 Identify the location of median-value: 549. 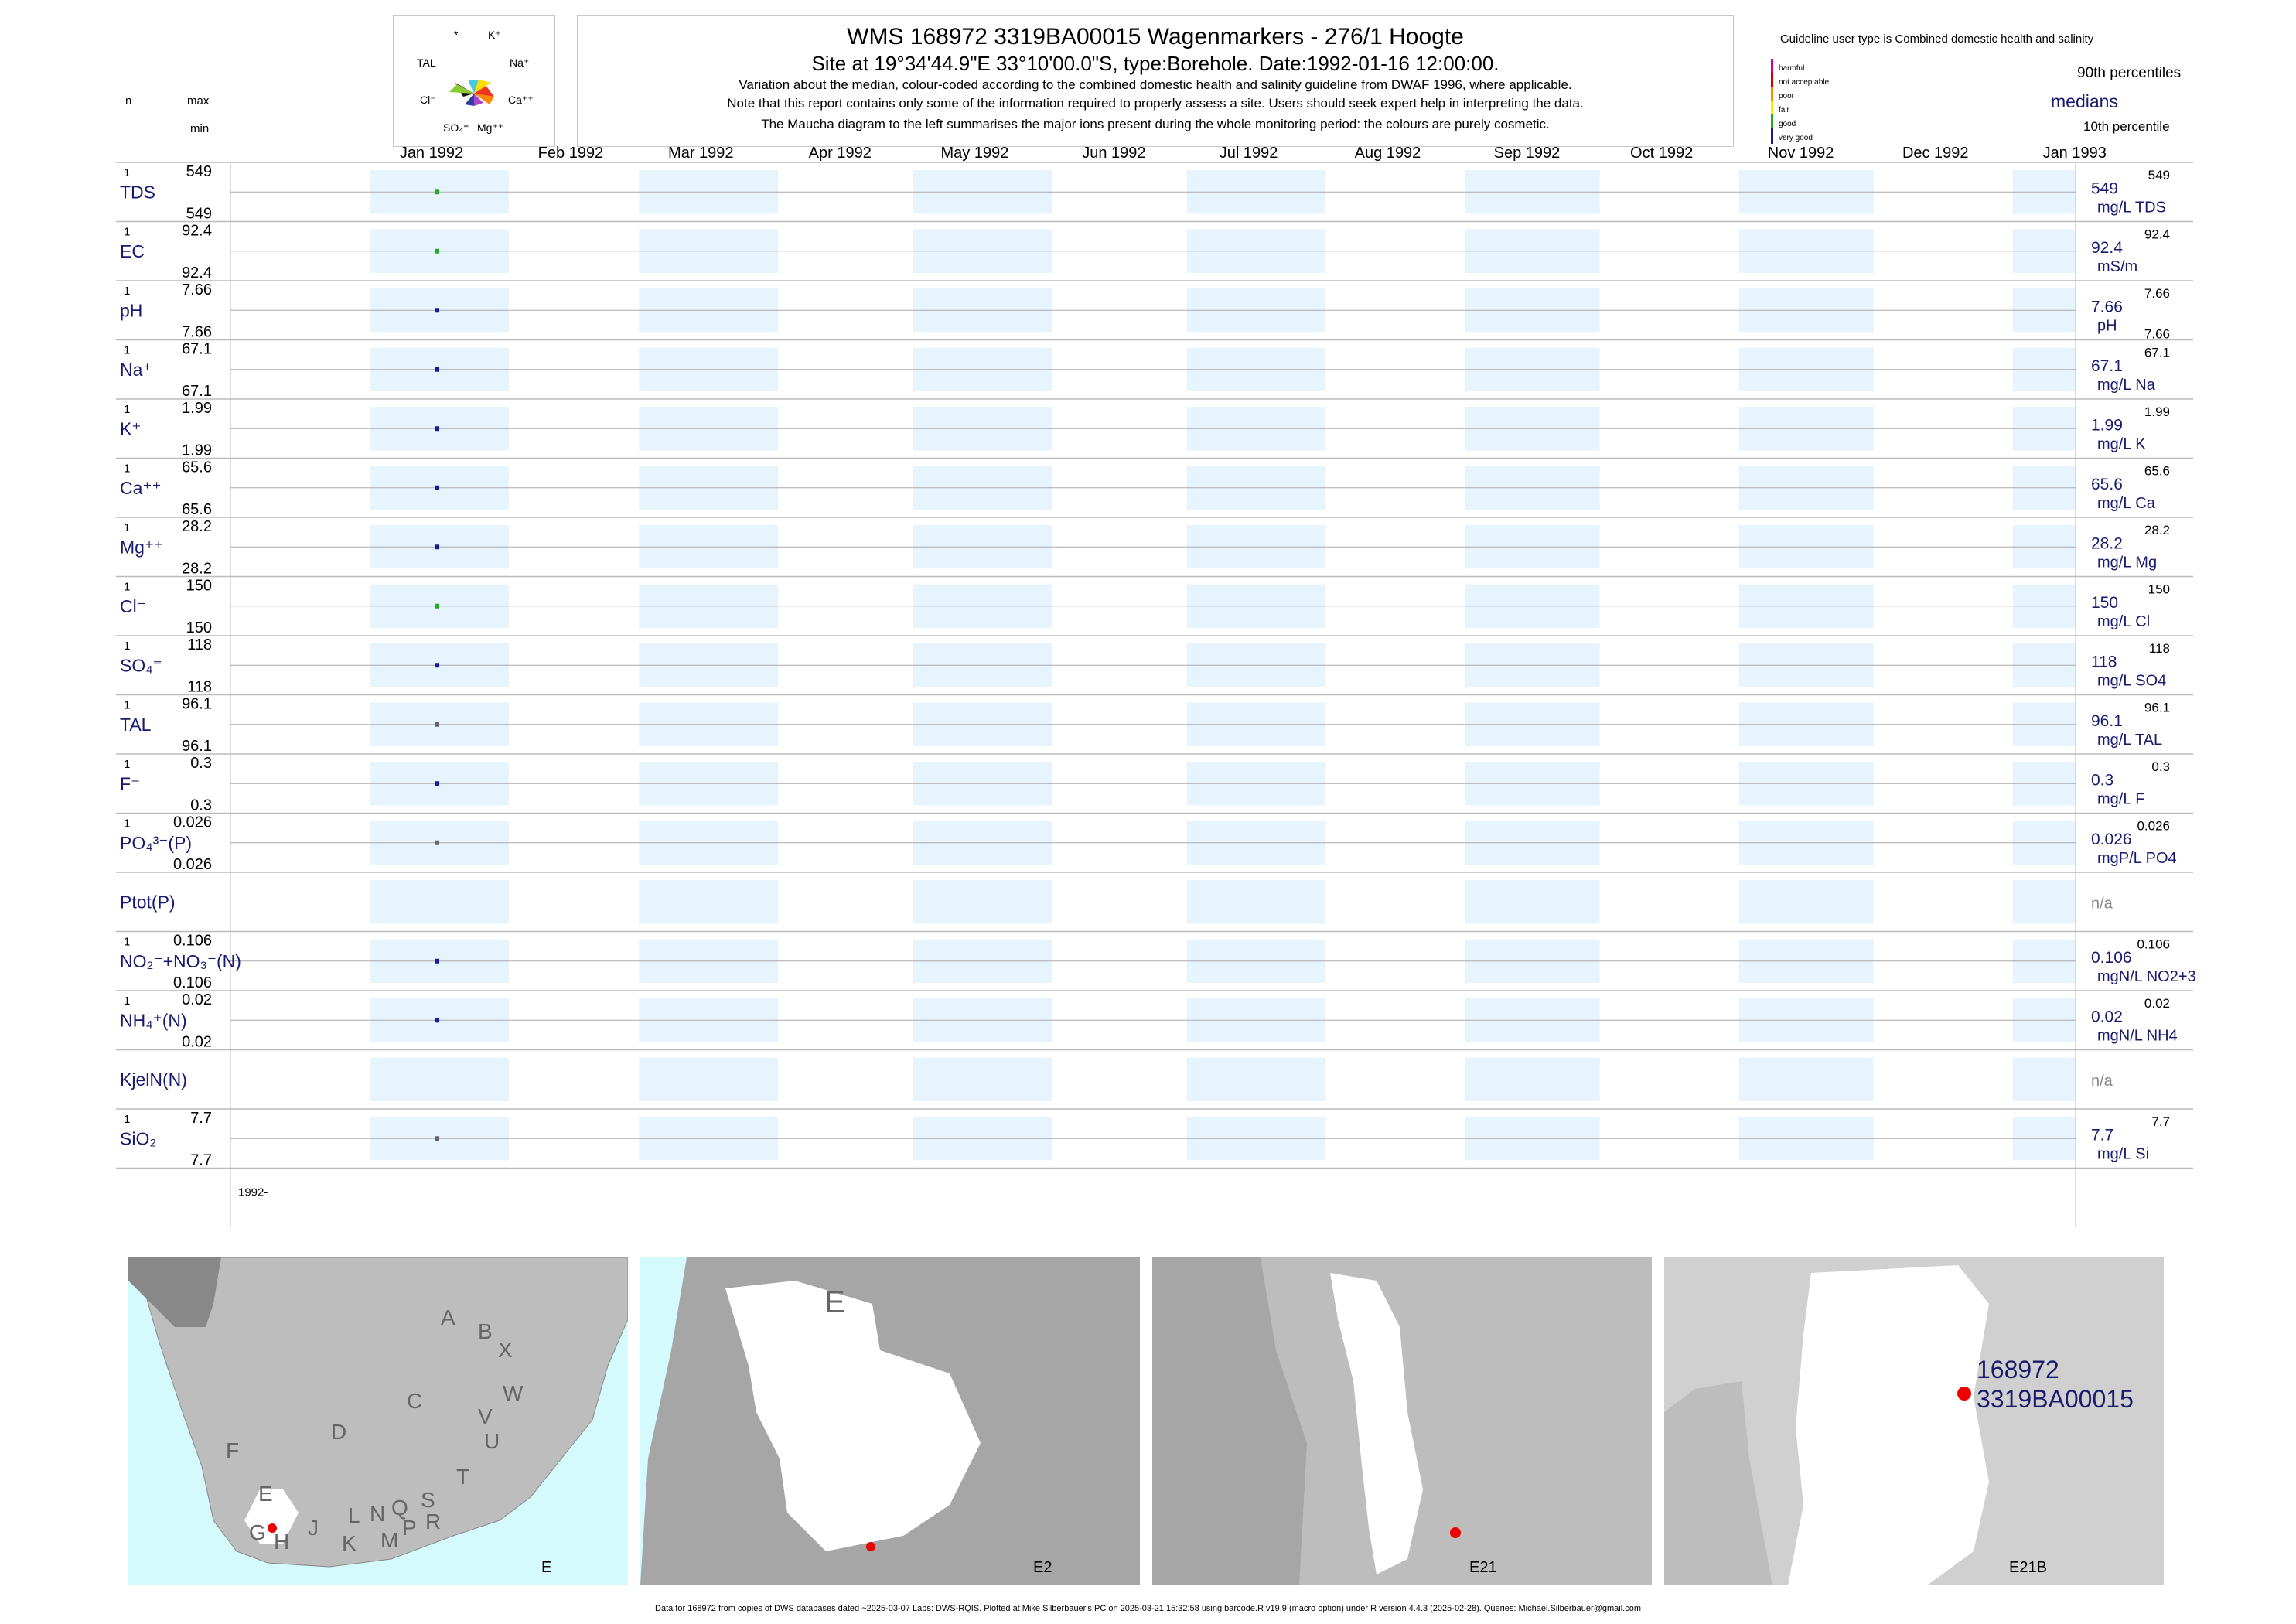
(2104, 188).